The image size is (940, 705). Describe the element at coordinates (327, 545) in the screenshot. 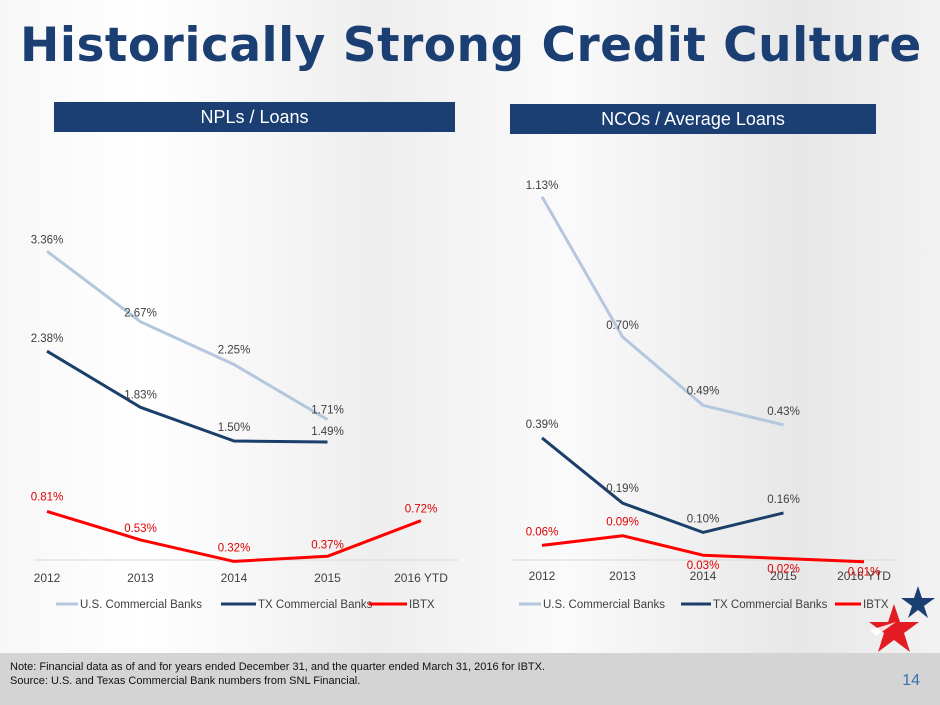

I see `npl-data-label-ibtx: 0.37%` at that location.